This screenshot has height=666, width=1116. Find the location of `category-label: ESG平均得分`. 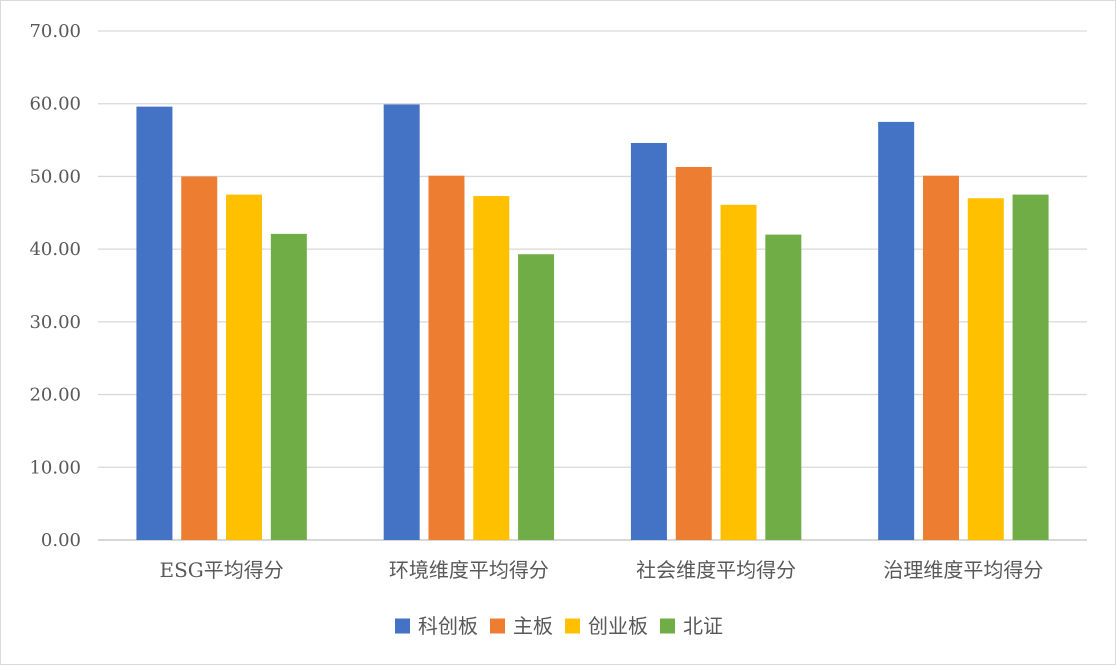

category-label: ESG平均得分 is located at coordinates (221, 570).